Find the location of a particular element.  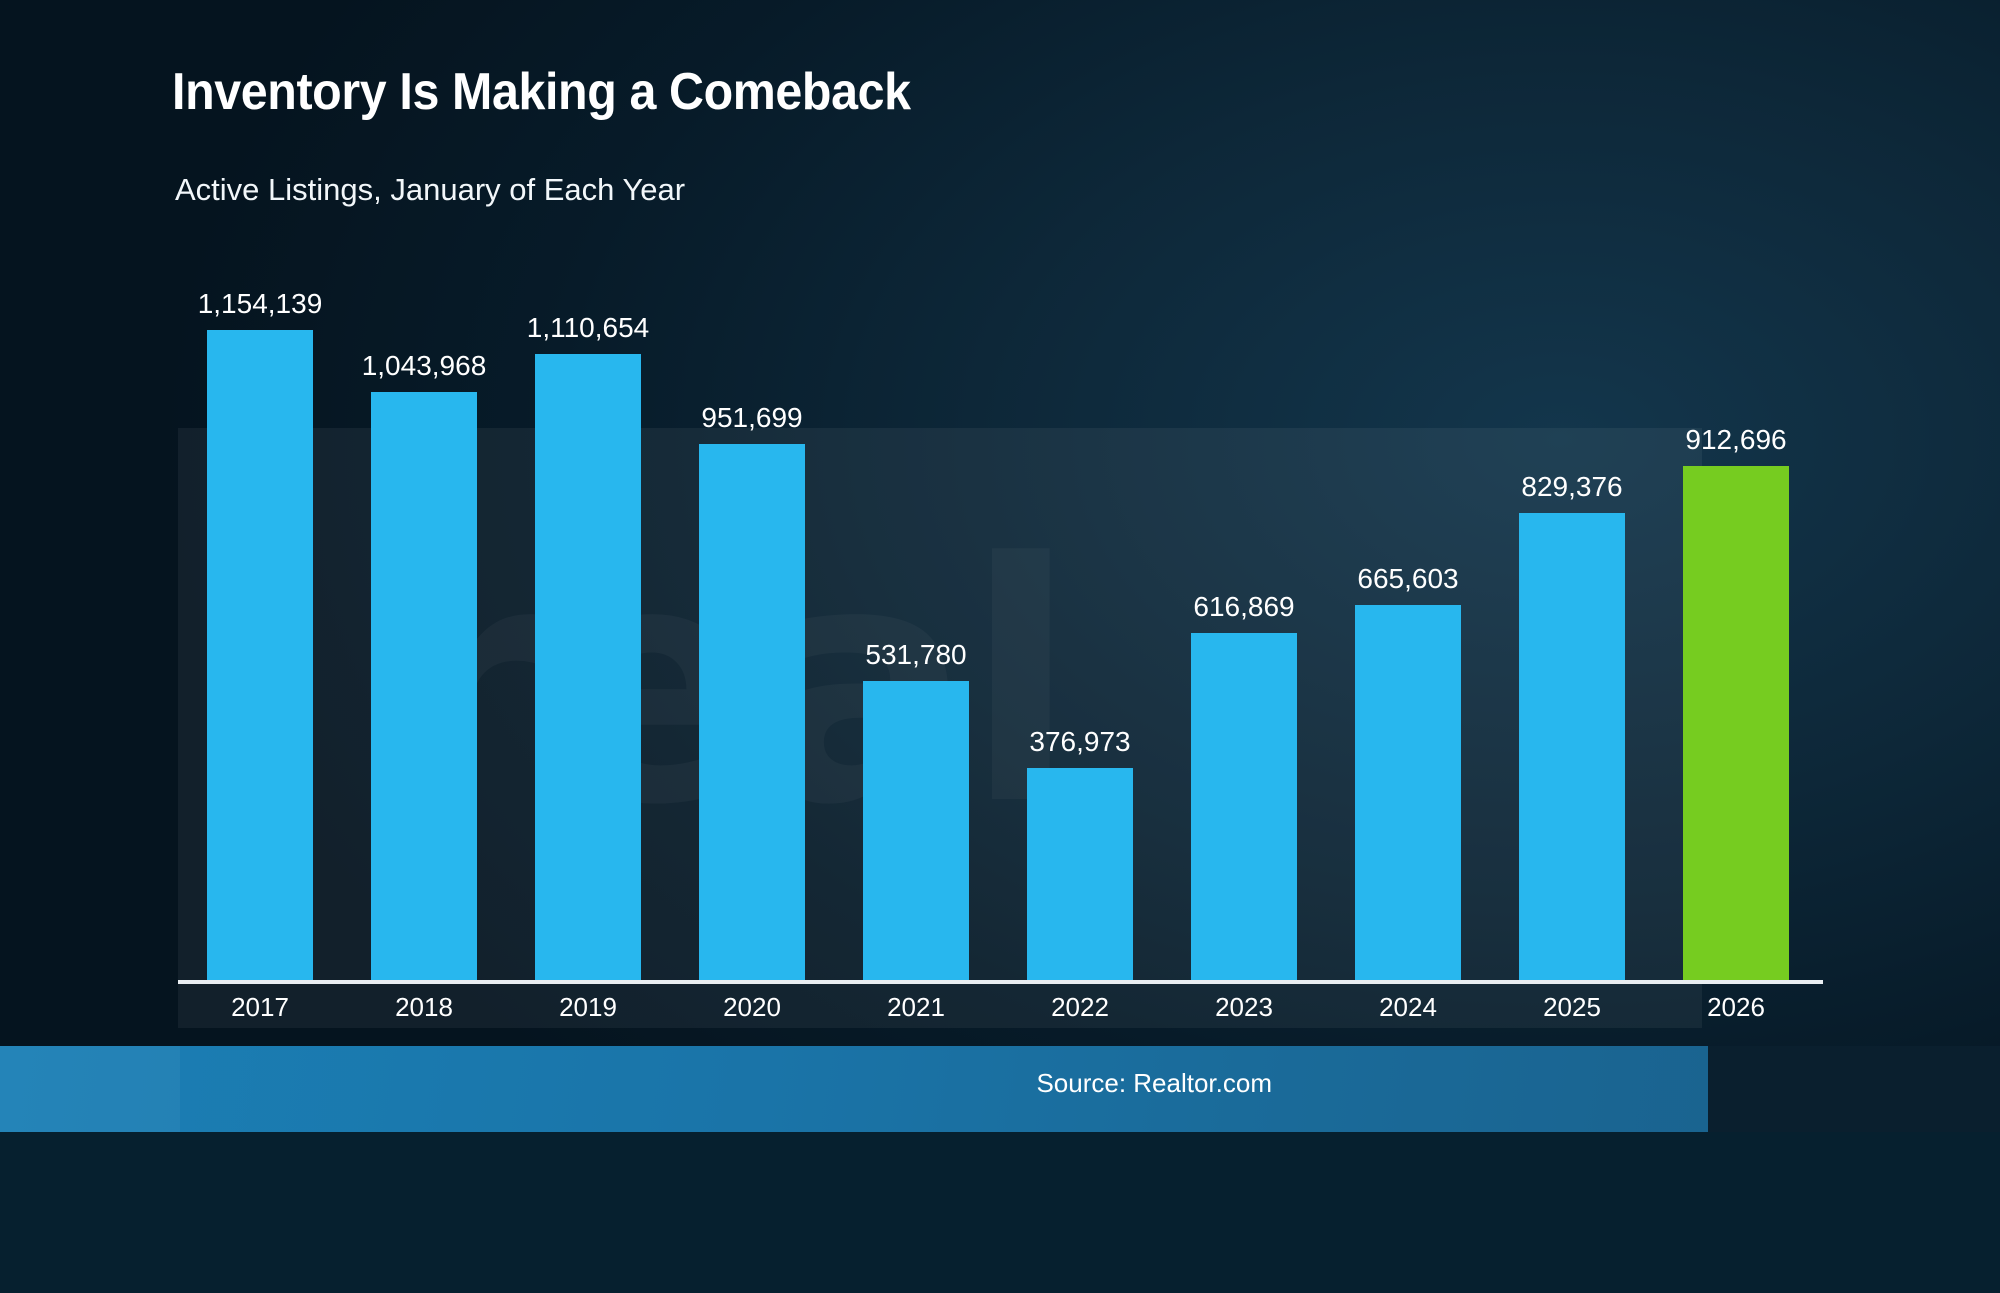

bar-2022 is located at coordinates (1080, 874).